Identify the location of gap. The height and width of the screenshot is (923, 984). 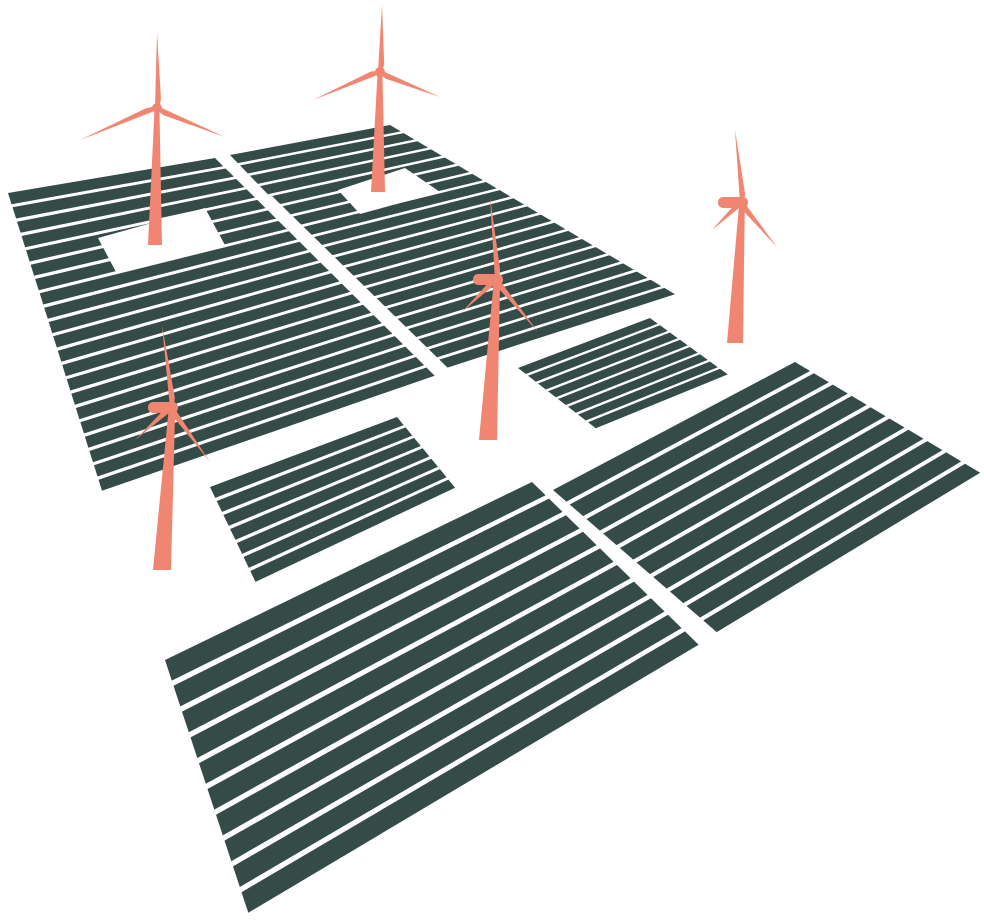
(355, 287).